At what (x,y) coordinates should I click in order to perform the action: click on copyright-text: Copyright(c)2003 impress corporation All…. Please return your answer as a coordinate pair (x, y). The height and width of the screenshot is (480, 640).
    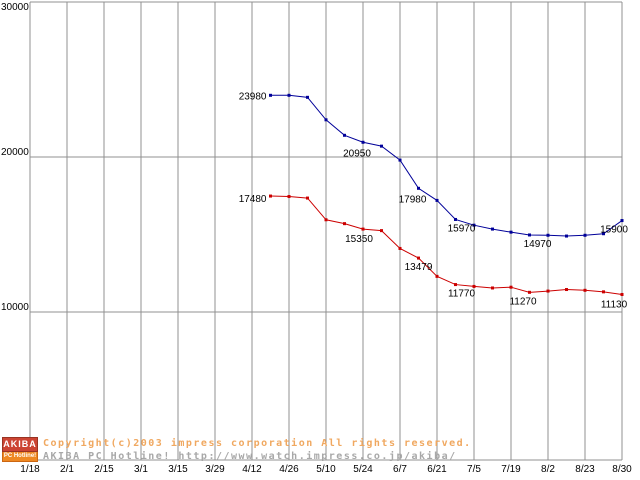
    Looking at the image, I should click on (257, 443).